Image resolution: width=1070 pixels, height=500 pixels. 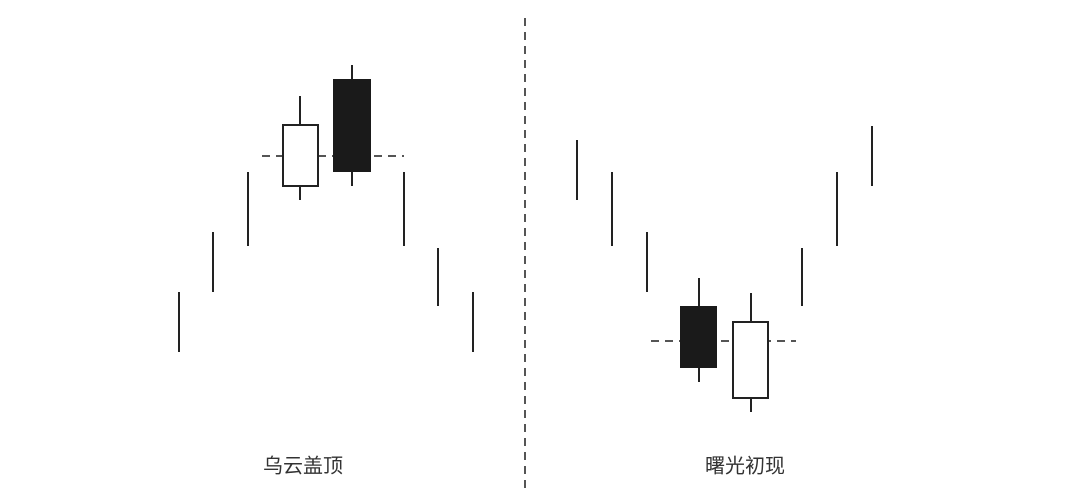 What do you see at coordinates (303, 466) in the screenshot?
I see `pattern-label: 乌云盖顶` at bounding box center [303, 466].